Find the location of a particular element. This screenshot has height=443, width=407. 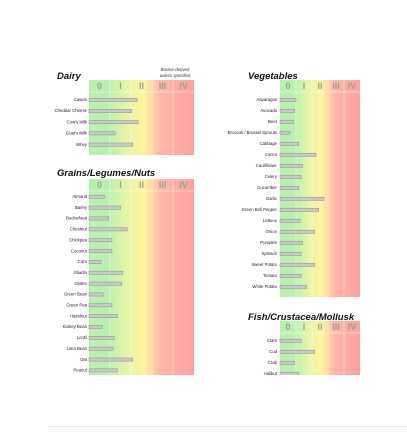

row-label-green-bean: Green Bean is located at coordinates (76, 294).